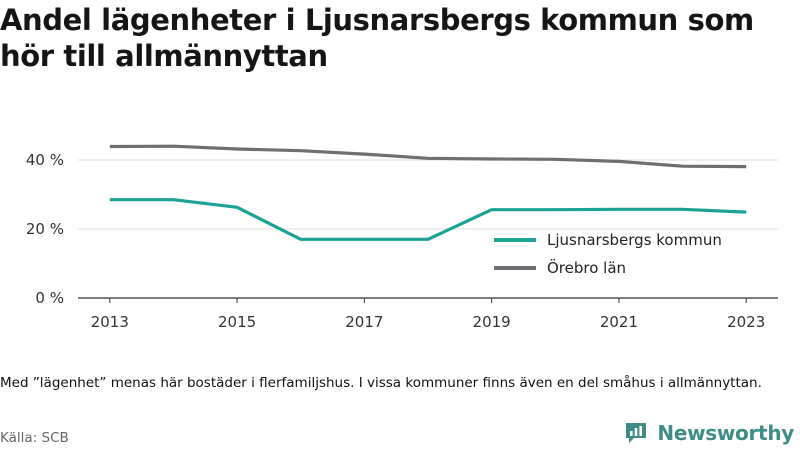  What do you see at coordinates (619, 322) in the screenshot?
I see `x-tick-label: 2021` at bounding box center [619, 322].